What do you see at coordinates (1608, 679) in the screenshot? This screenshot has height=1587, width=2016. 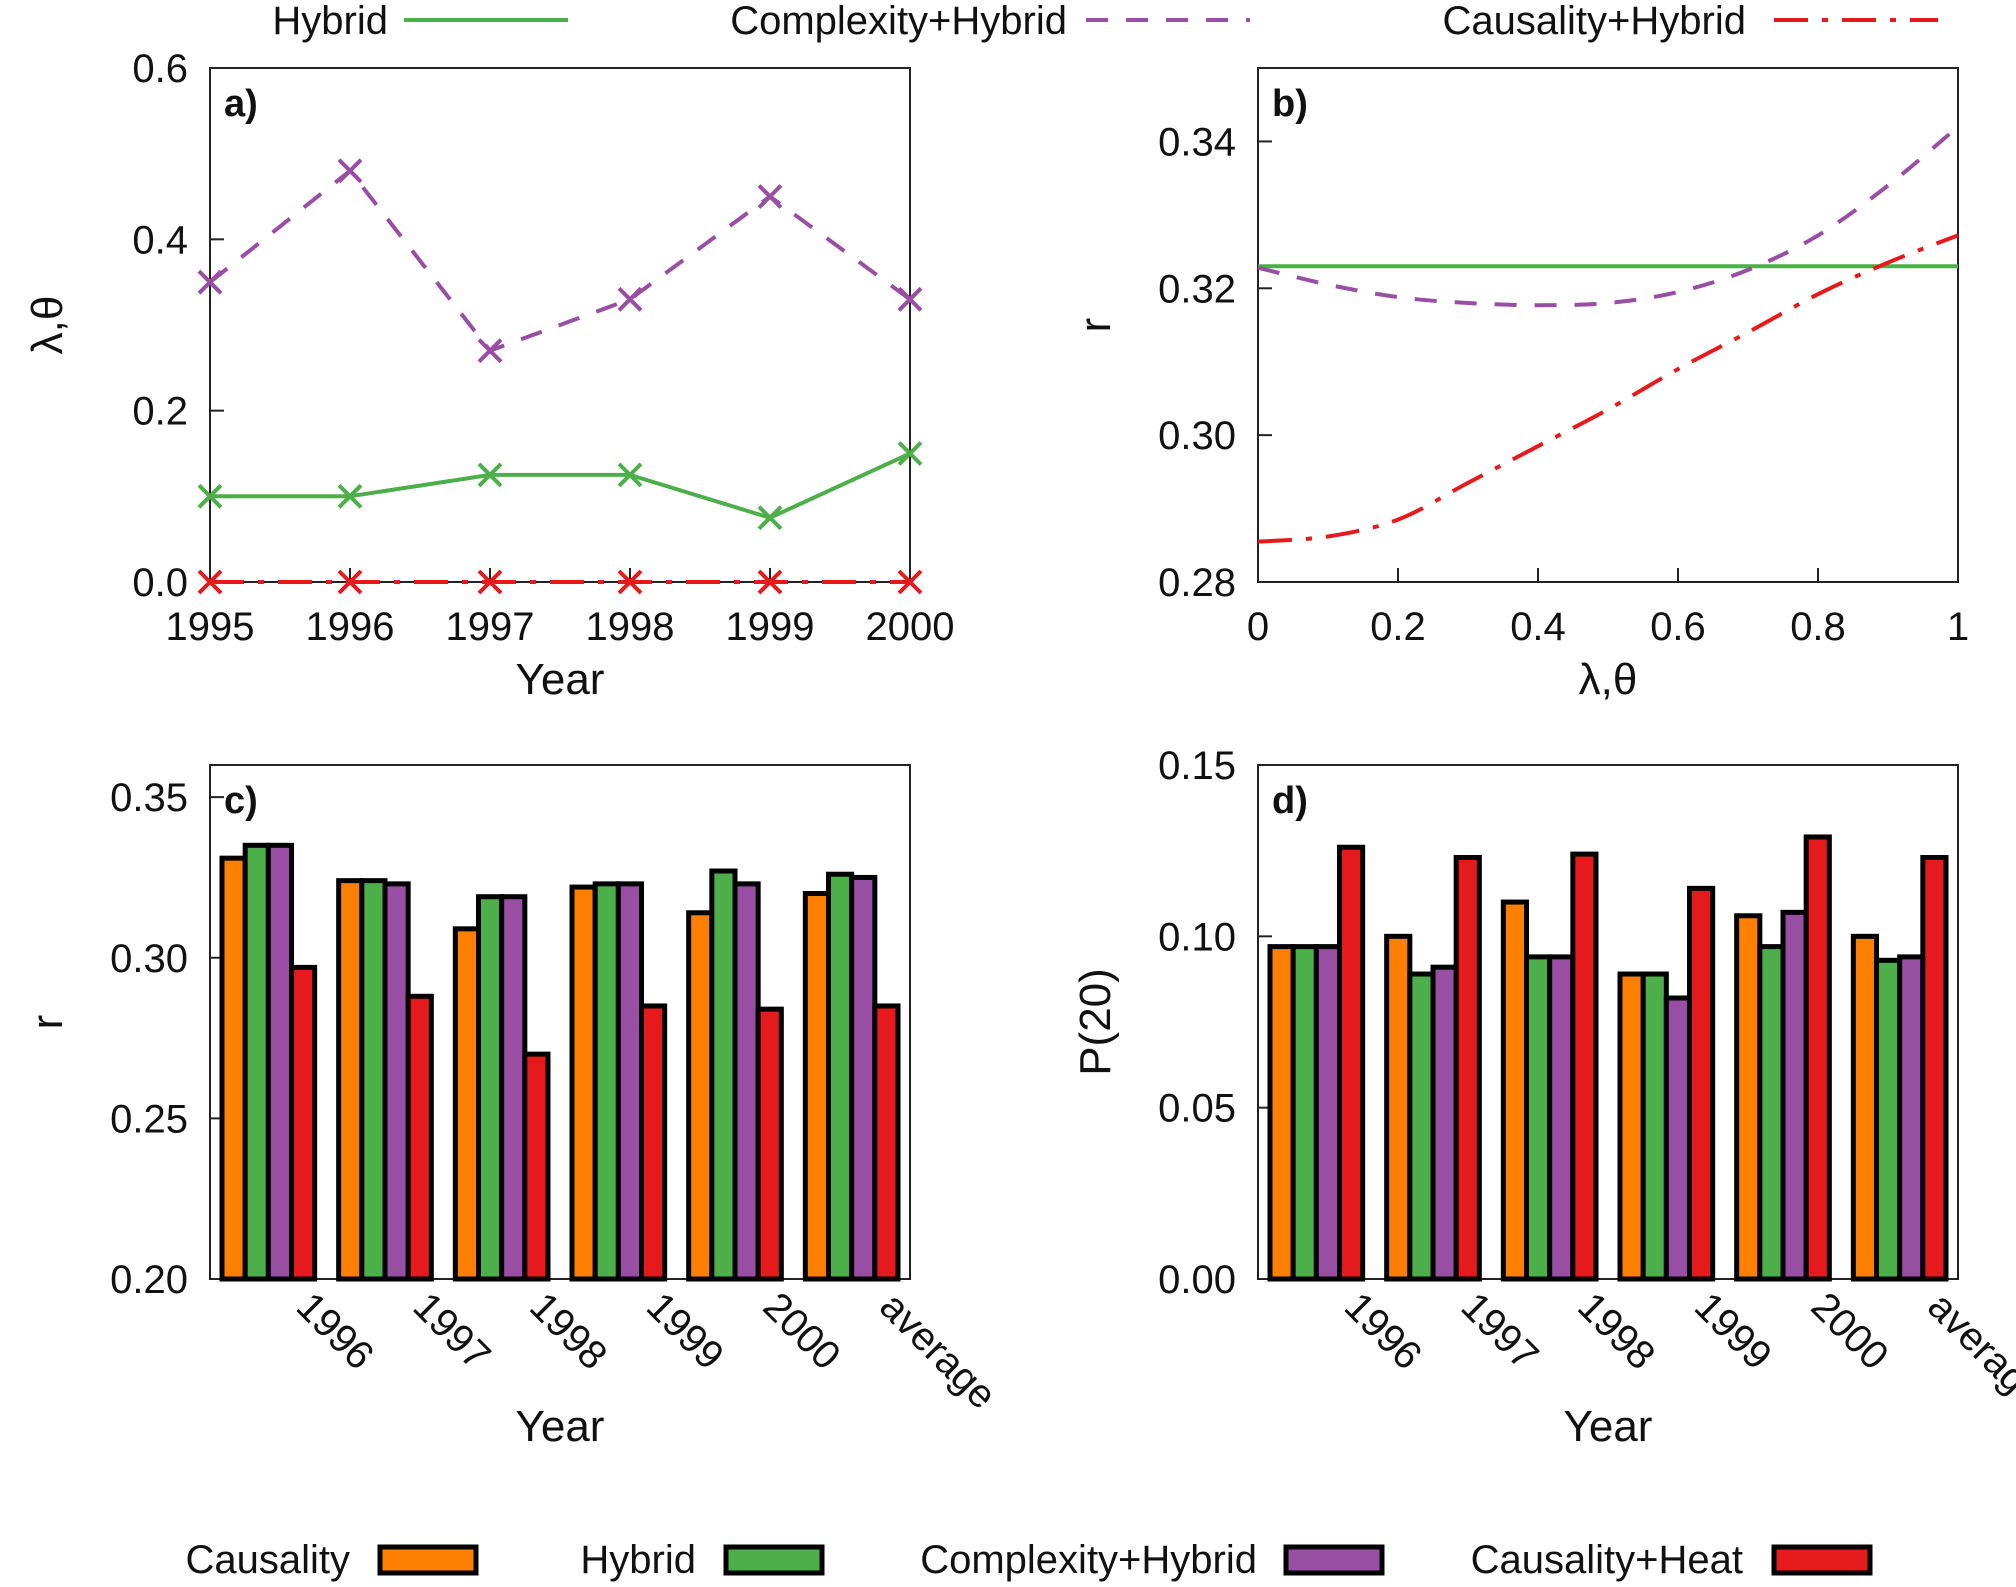 I see `x-axis-label: λ,θ` at bounding box center [1608, 679].